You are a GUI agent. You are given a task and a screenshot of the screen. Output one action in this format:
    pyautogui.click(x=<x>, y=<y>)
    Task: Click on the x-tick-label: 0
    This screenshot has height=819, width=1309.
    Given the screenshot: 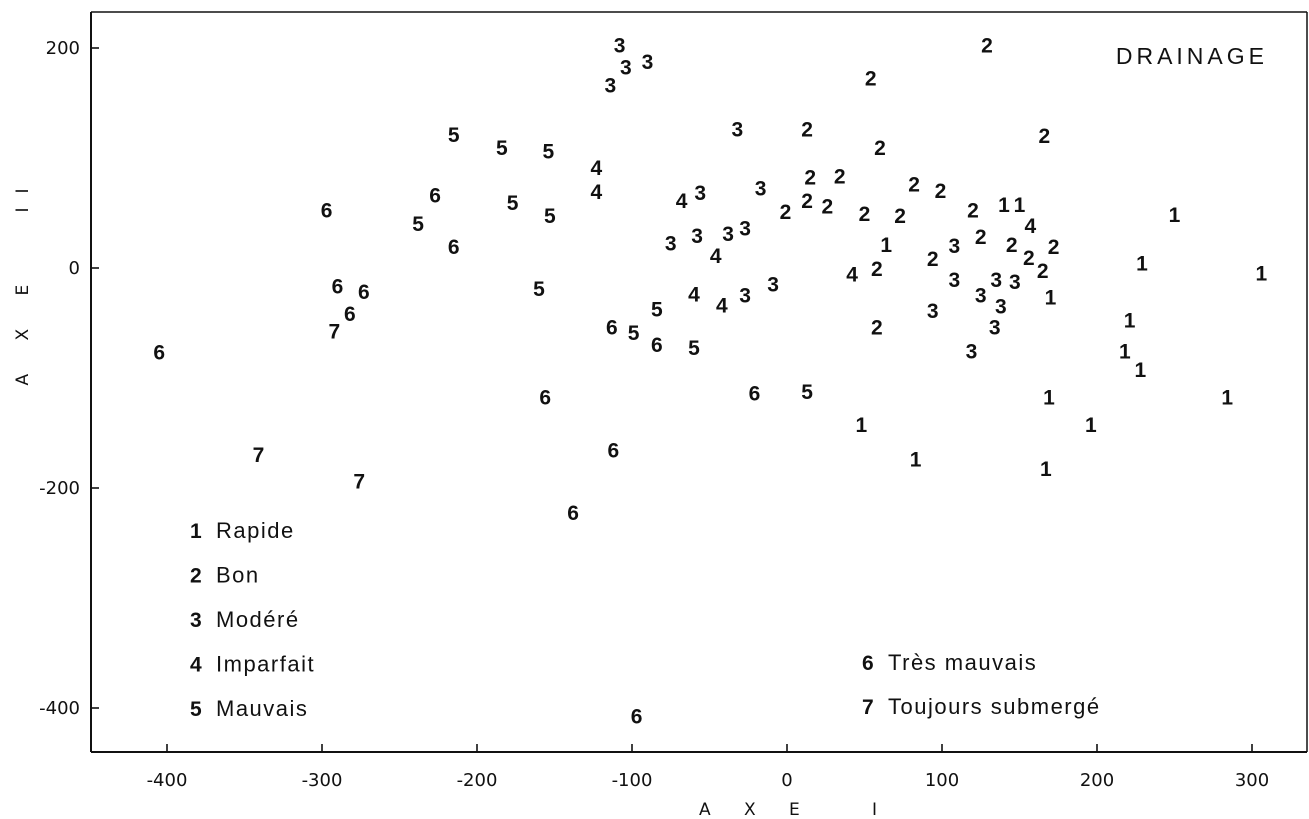 What is the action you would take?
    pyautogui.click(x=786, y=780)
    